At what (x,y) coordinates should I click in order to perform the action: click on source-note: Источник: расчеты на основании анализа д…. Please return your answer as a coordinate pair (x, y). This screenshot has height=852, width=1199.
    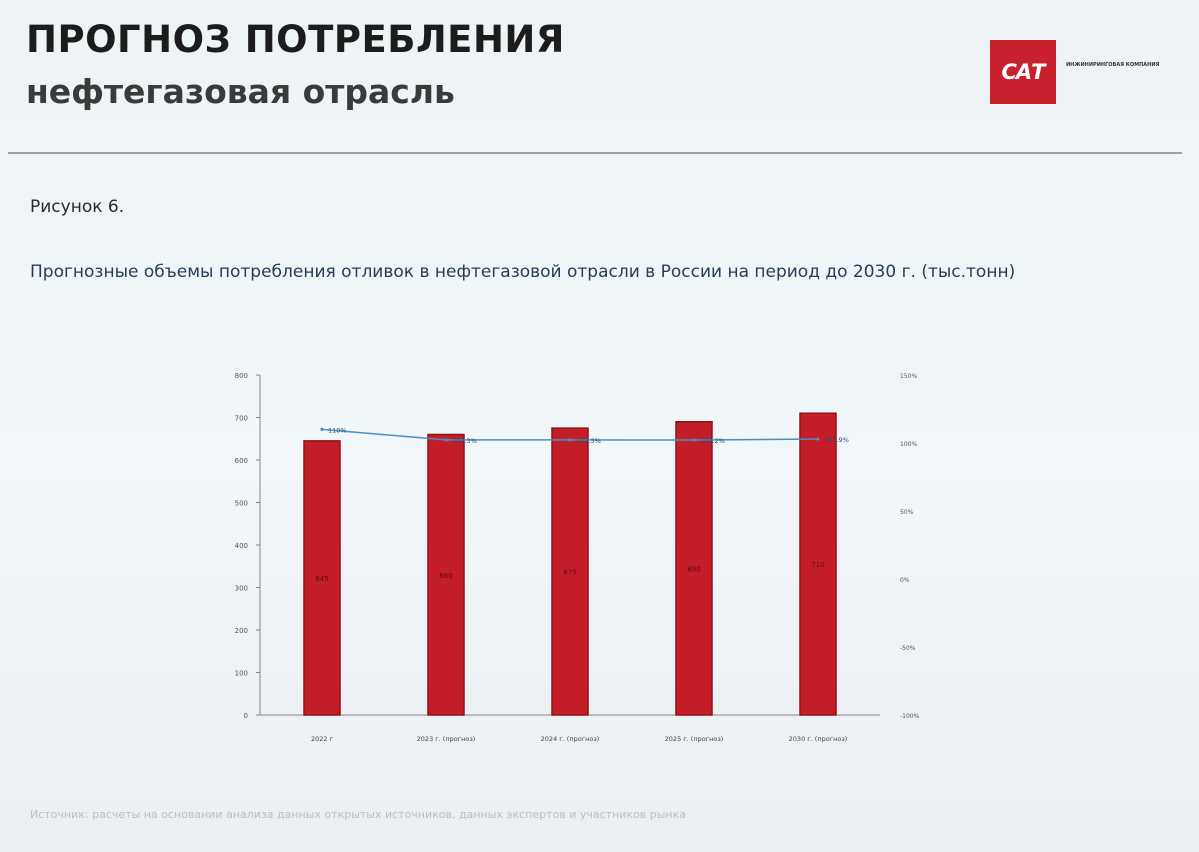
    Looking at the image, I should click on (358, 814).